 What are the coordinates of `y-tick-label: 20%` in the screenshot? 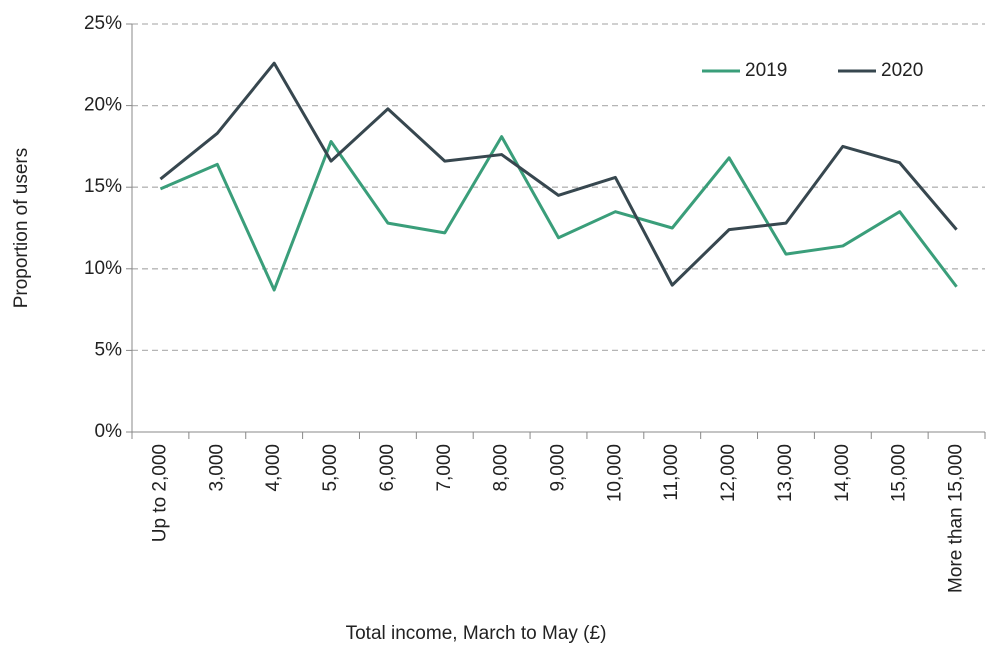 It's located at (103, 105).